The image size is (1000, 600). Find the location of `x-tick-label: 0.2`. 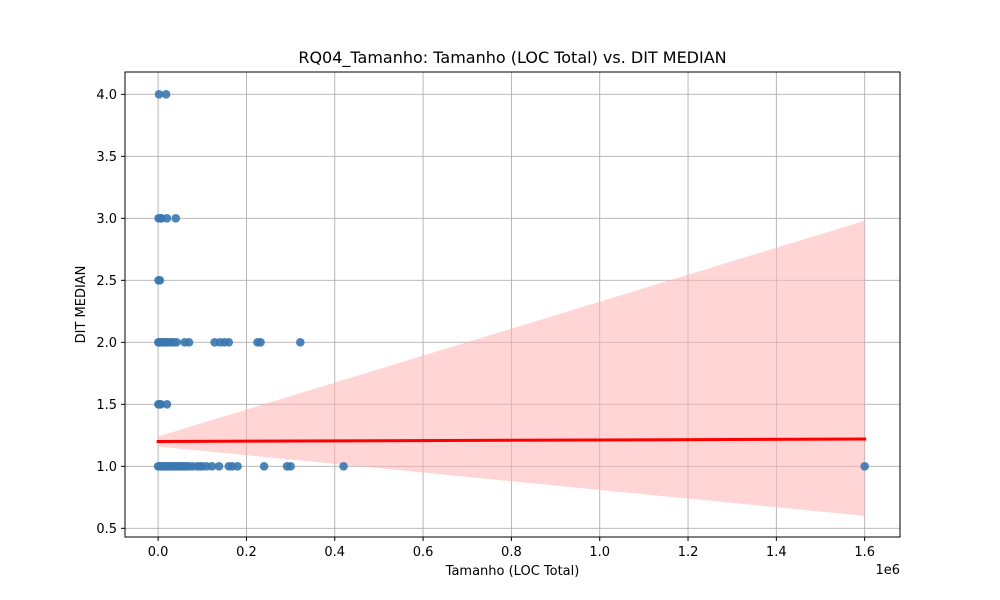

x-tick-label: 0.2 is located at coordinates (246, 552).